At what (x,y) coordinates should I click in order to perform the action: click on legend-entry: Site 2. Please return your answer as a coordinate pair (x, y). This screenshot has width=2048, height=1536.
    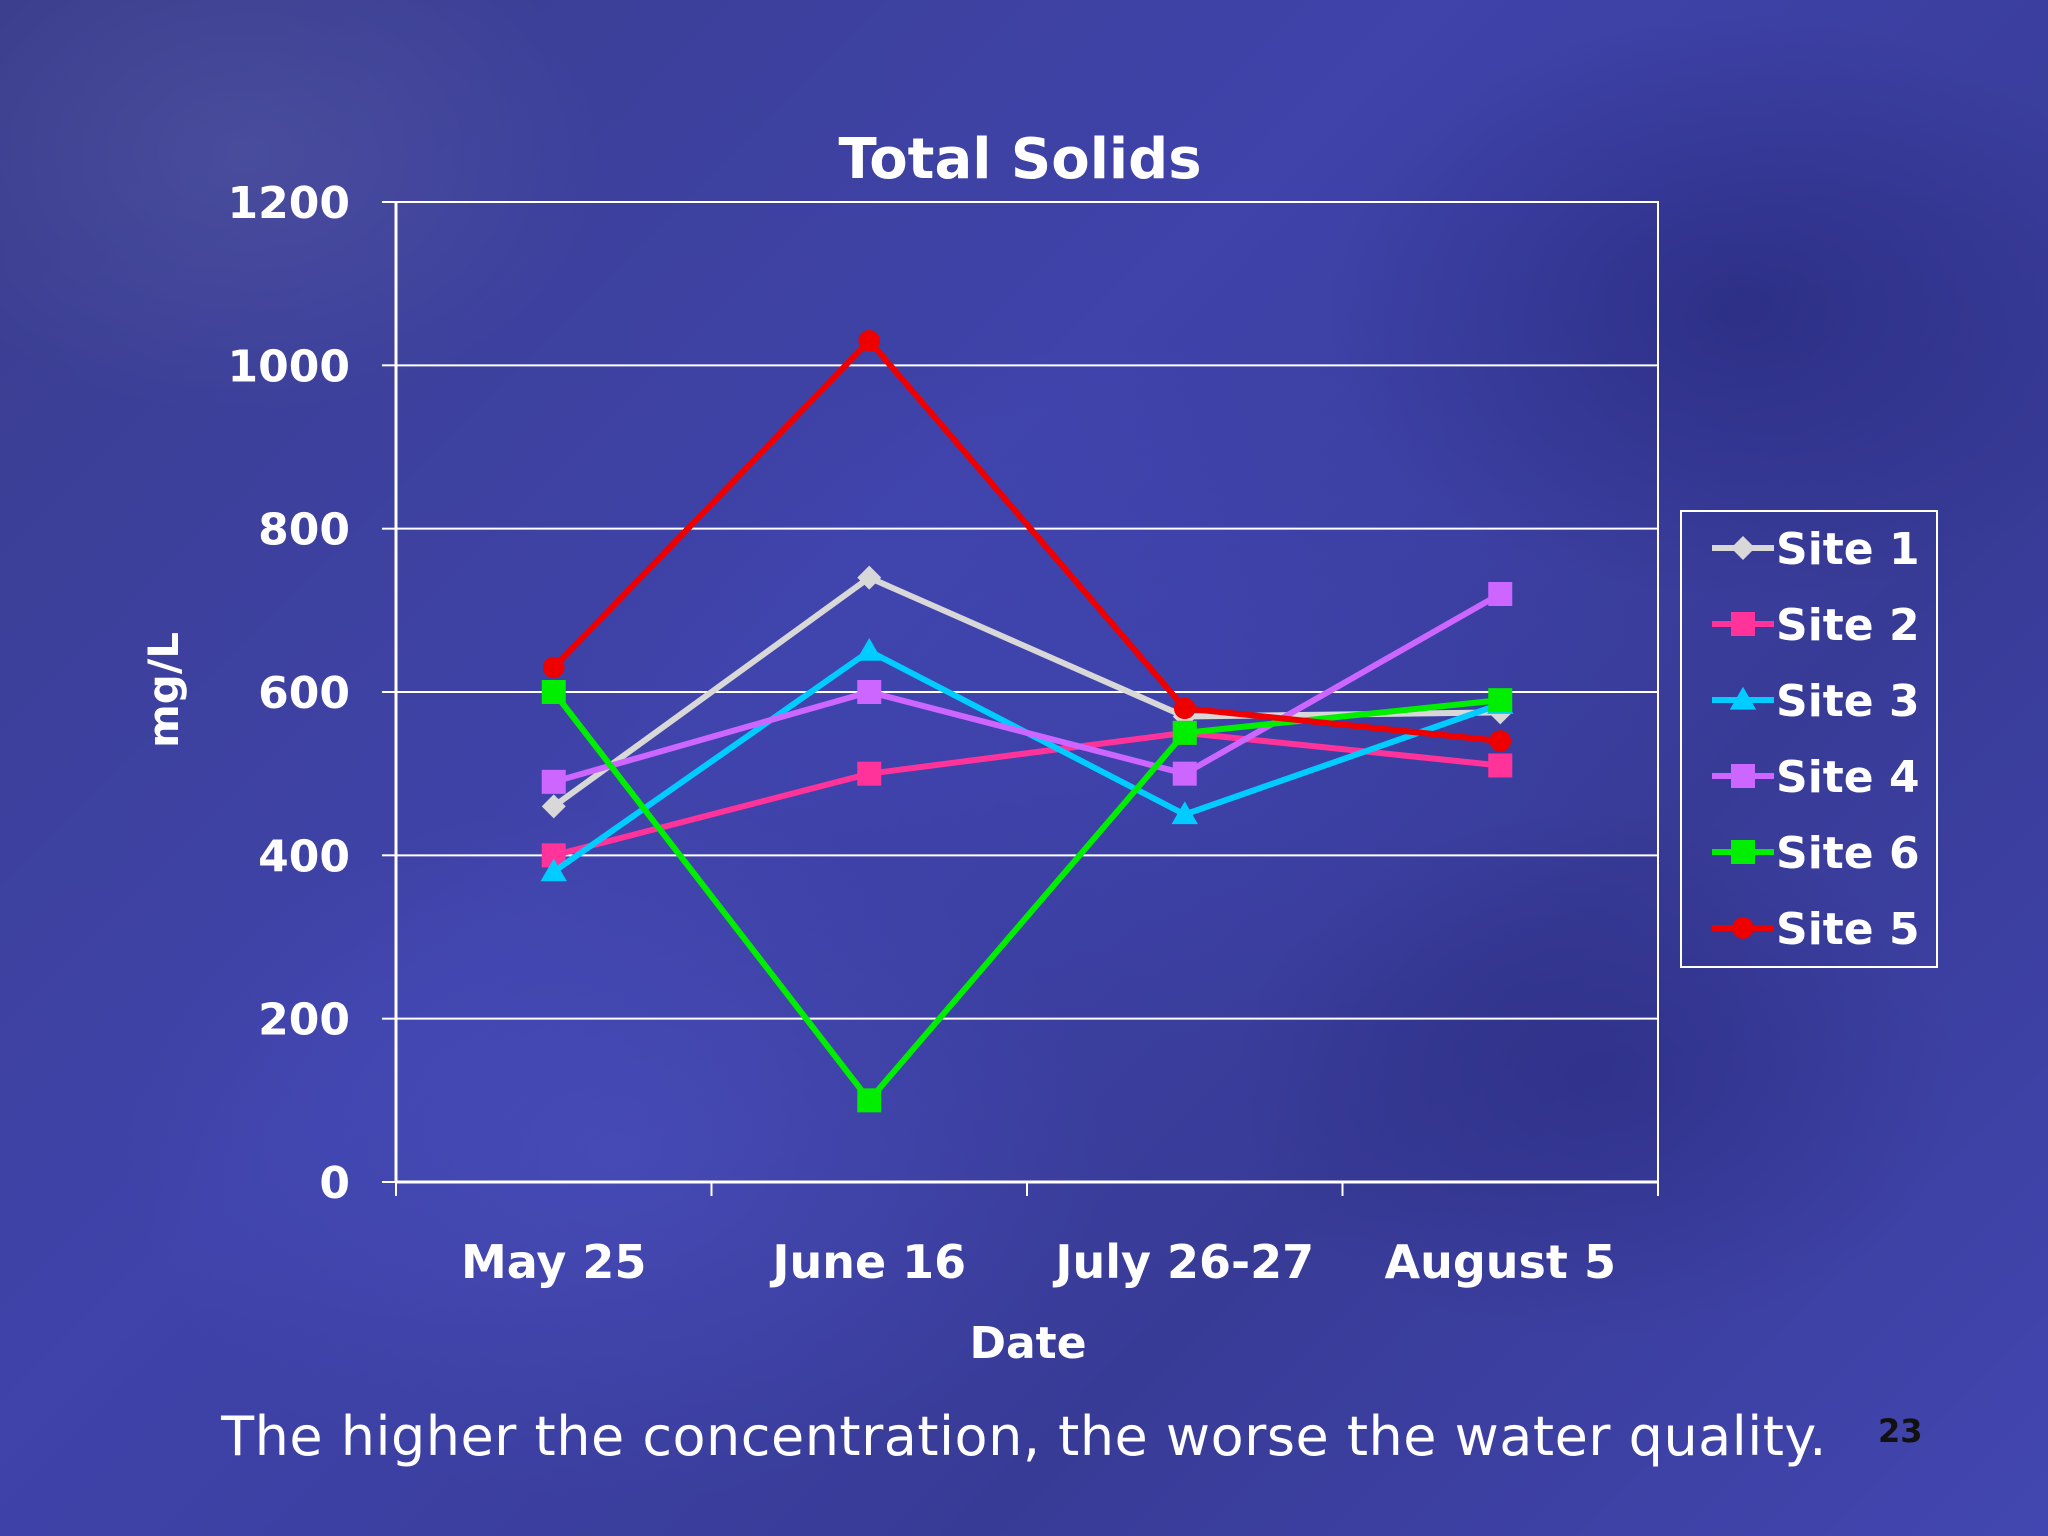
    Looking at the image, I should click on (1816, 625).